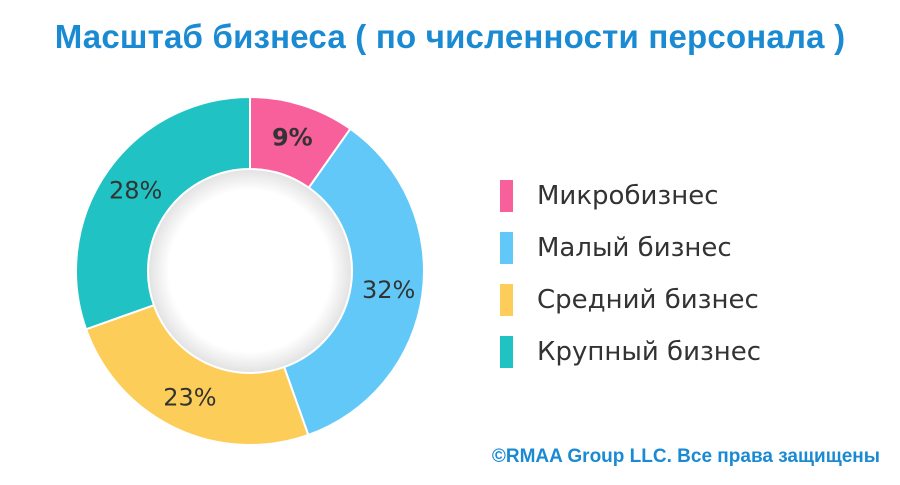 This screenshot has height=485, width=900. I want to click on slice-label-small: 32%, so click(388, 290).